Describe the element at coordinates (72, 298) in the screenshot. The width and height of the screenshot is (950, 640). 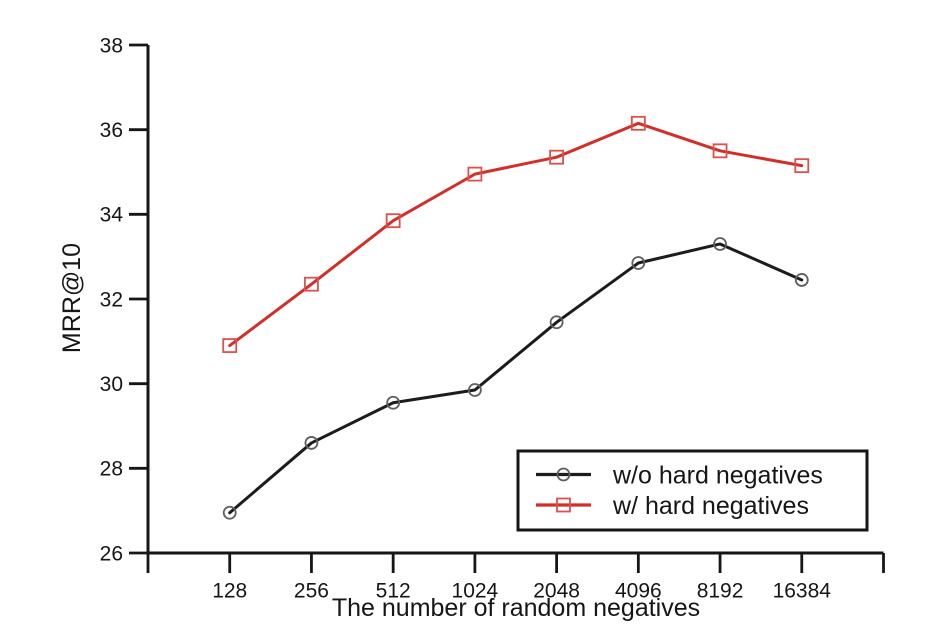
I see `y-axis-title: MRR@10` at that location.